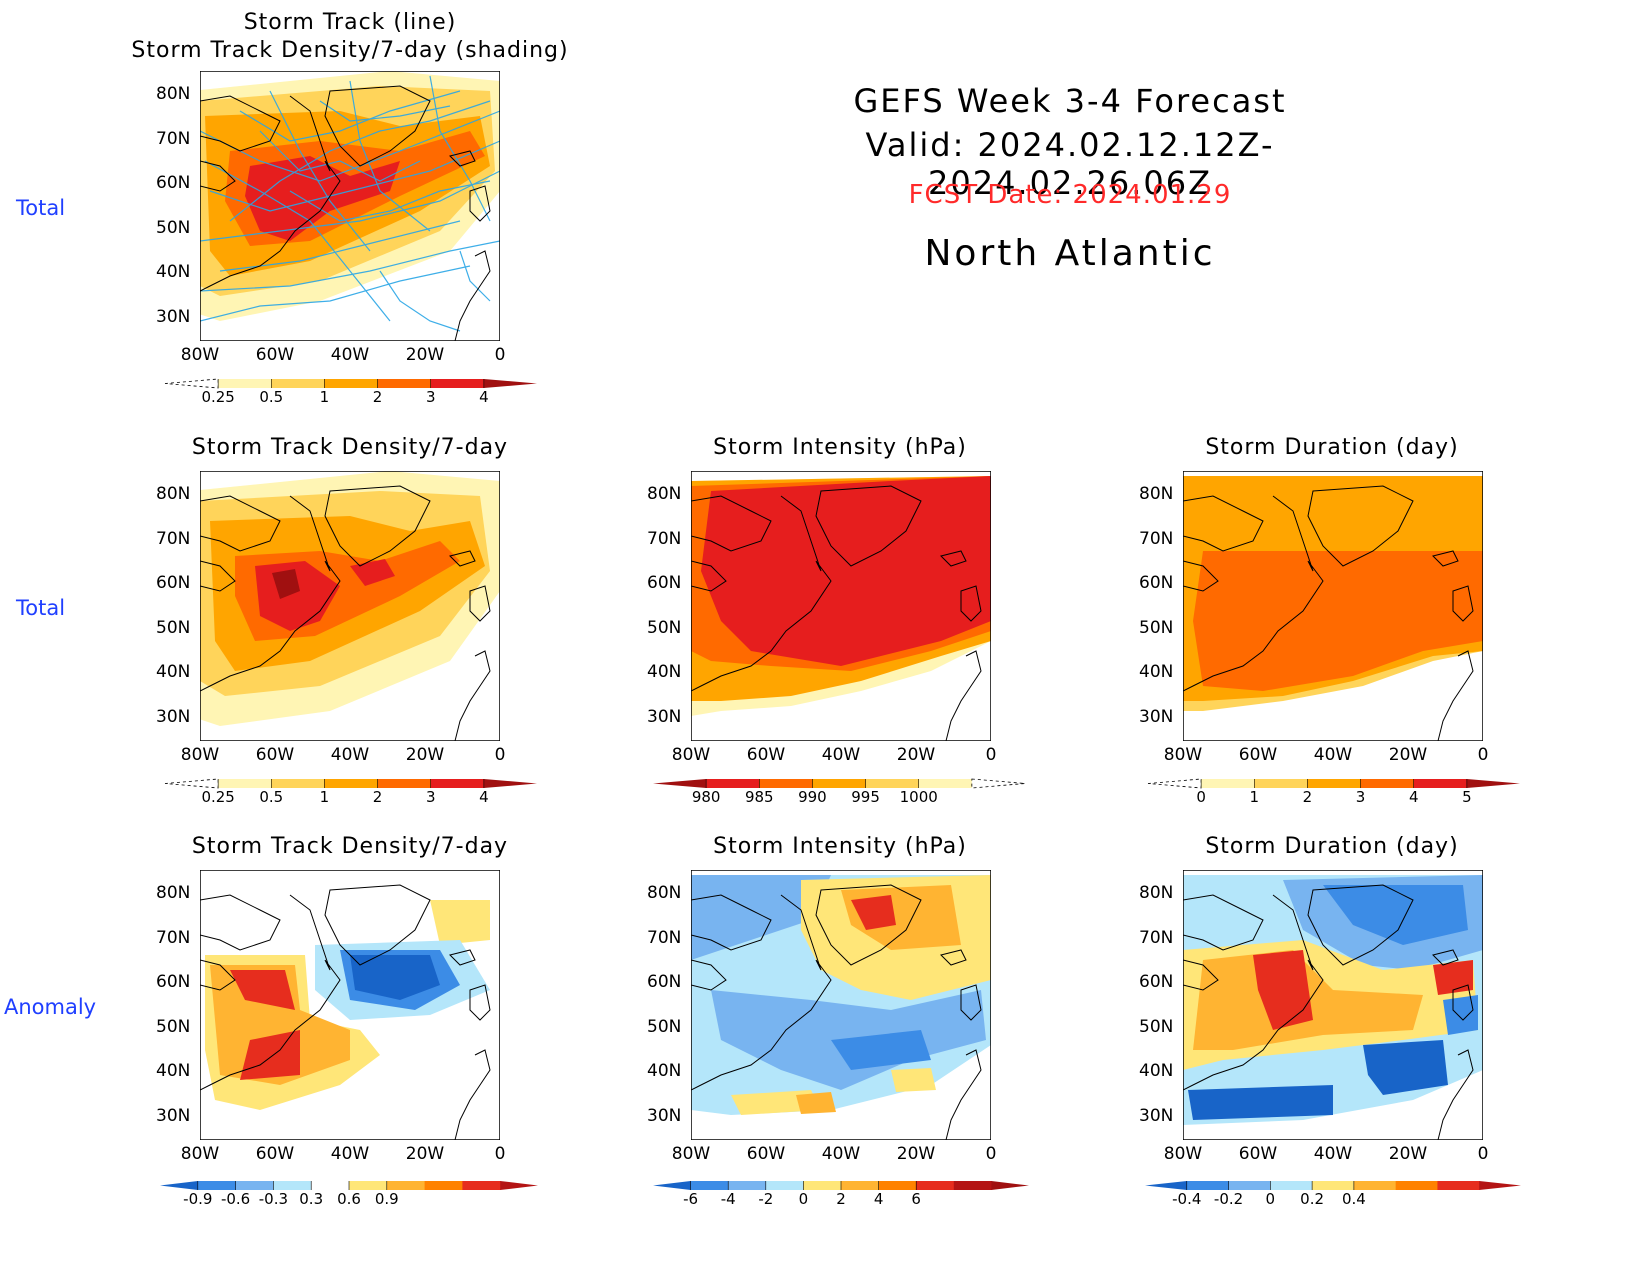  What do you see at coordinates (1186, 1199) in the screenshot?
I see `colorbar-label: -0.4` at bounding box center [1186, 1199].